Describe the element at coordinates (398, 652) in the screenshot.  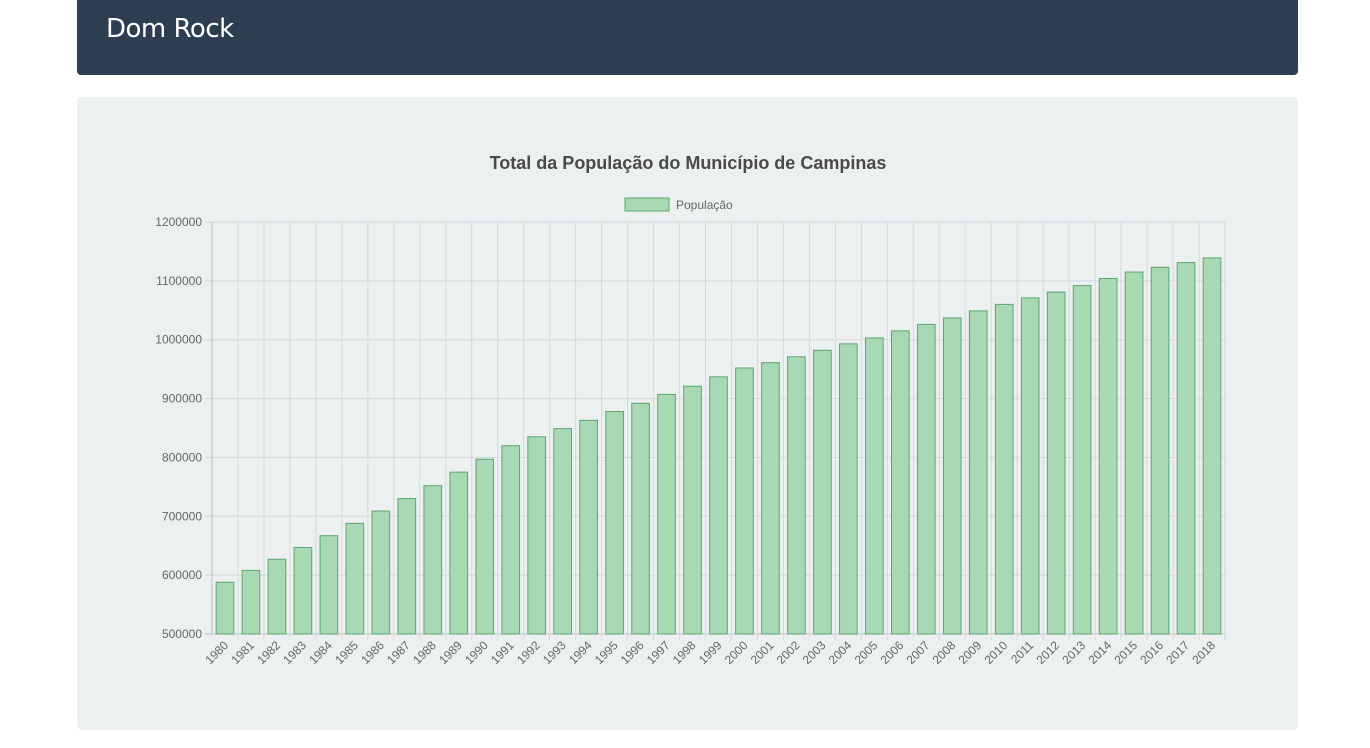
I see `x-tick-label: 1987` at that location.